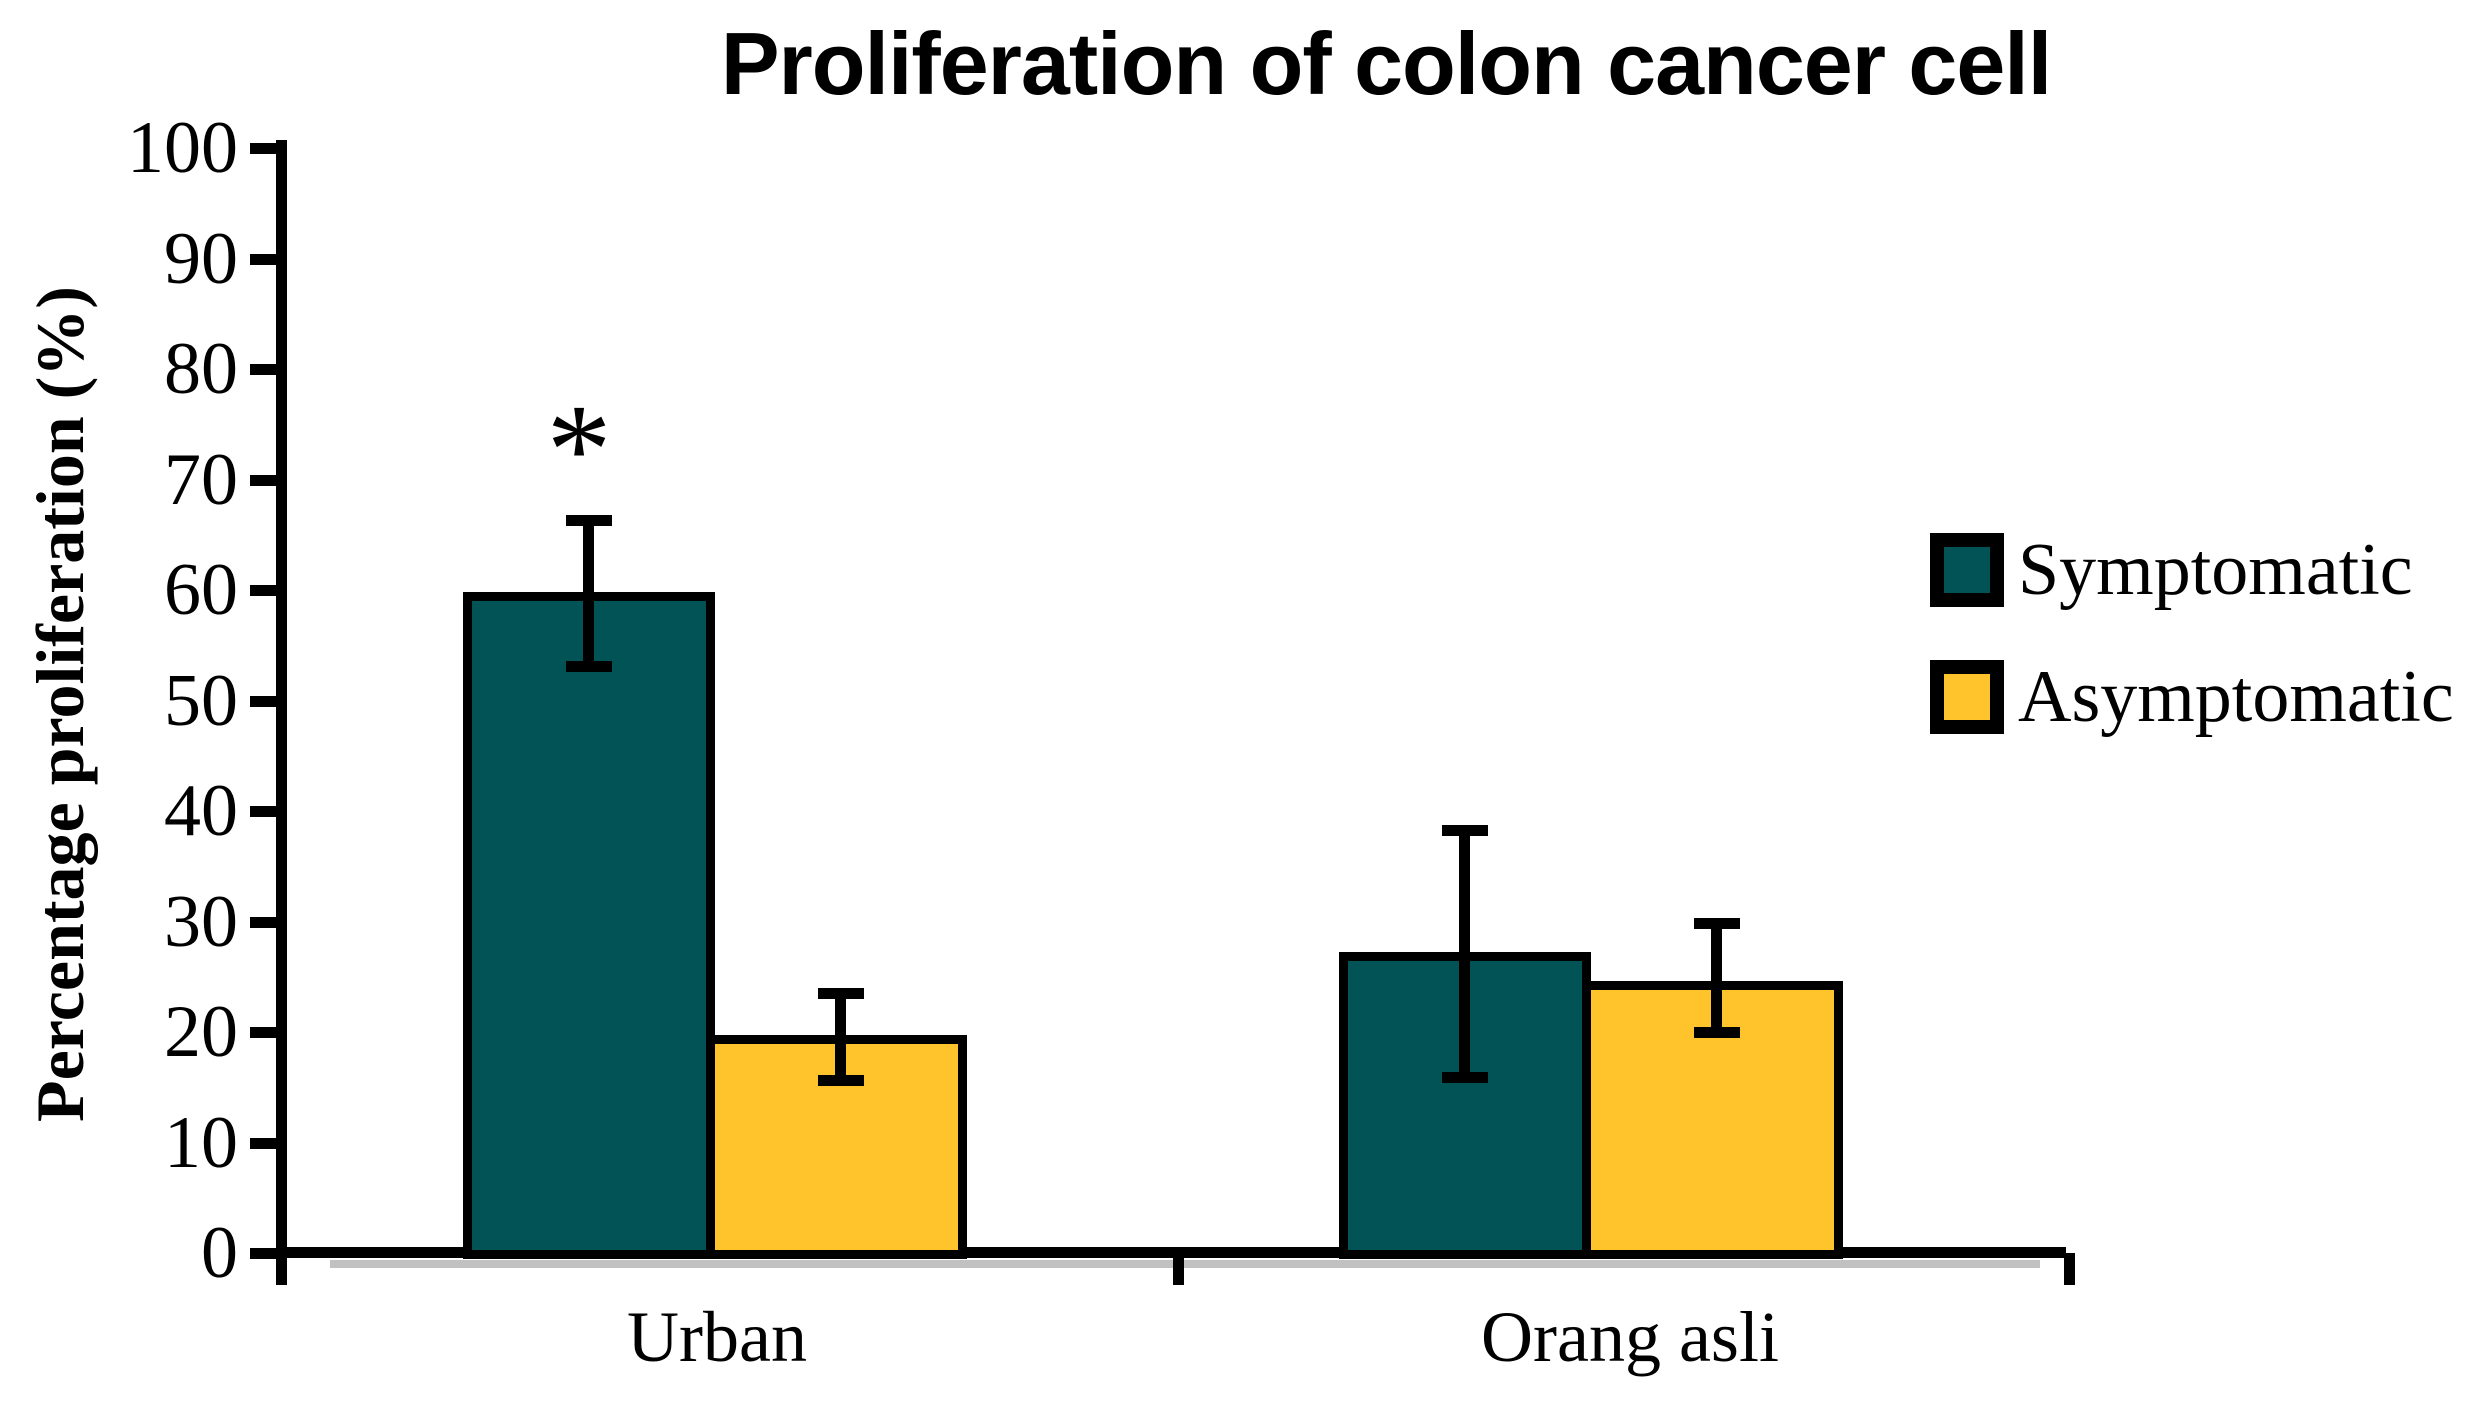 The height and width of the screenshot is (1407, 2466). Describe the element at coordinates (201, 258) in the screenshot. I see `y-tick-label: 90` at that location.